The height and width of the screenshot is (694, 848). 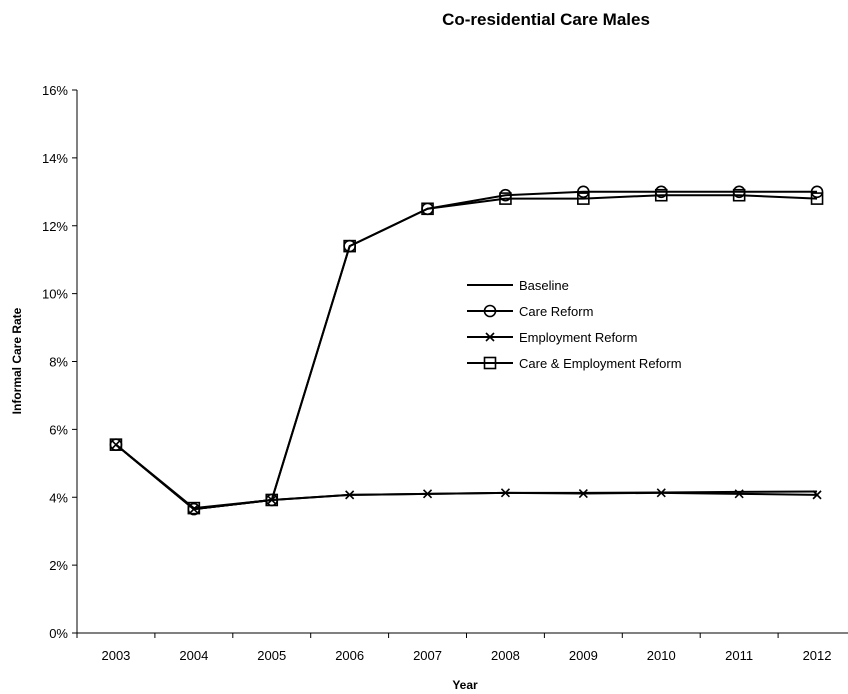 I want to click on legend-entry: Care Reform, so click(x=530, y=311).